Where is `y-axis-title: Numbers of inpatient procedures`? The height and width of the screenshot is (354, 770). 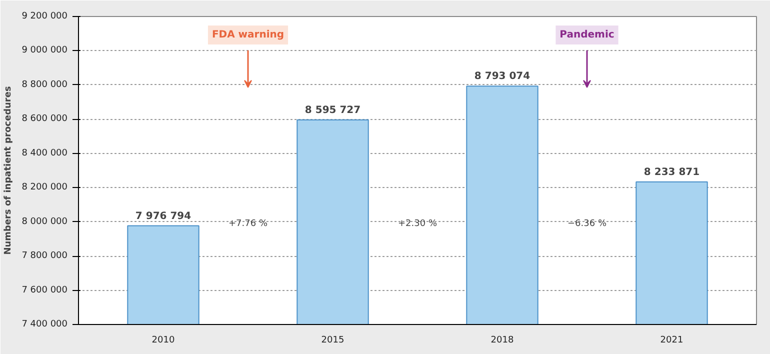 y-axis-title: Numbers of inpatient procedures is located at coordinates (9, 170).